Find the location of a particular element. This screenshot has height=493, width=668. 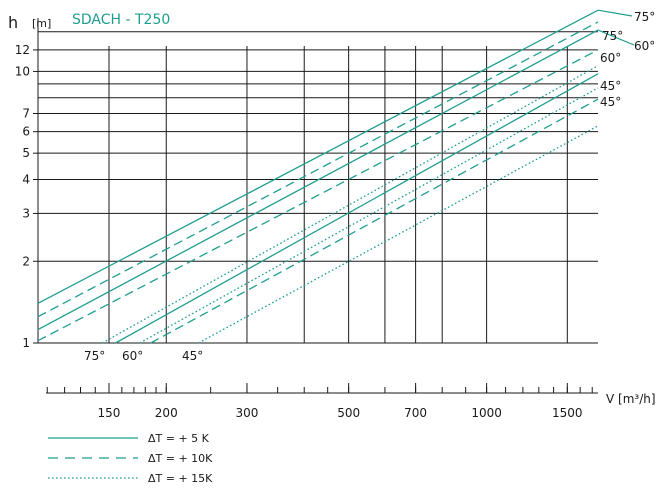

legend-label: ΔT = + 15K is located at coordinates (180, 478).